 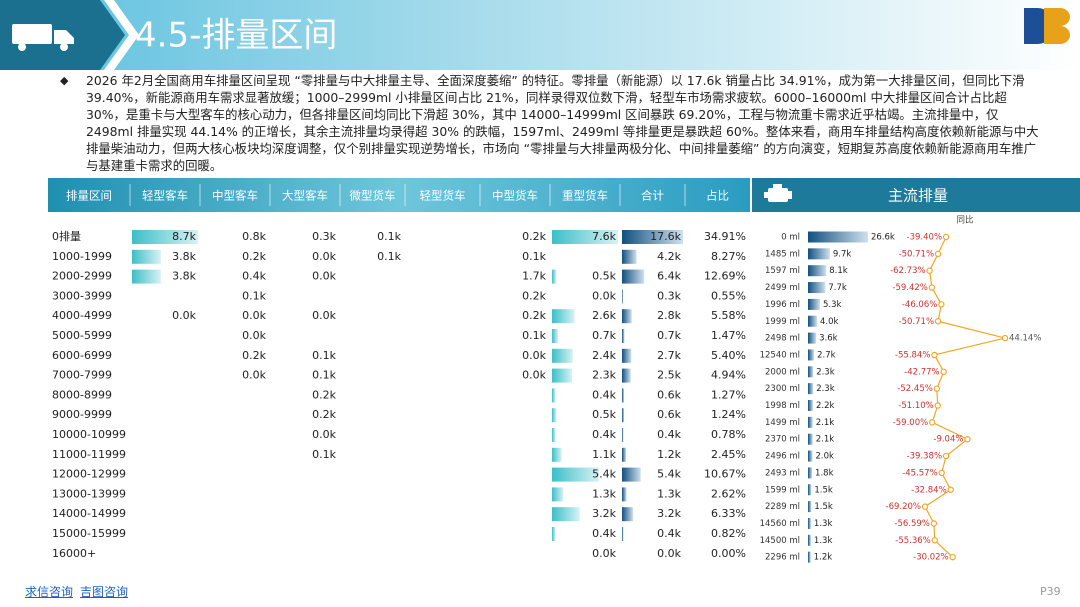 I want to click on bar-value-label: 7.7k, so click(x=837, y=288).